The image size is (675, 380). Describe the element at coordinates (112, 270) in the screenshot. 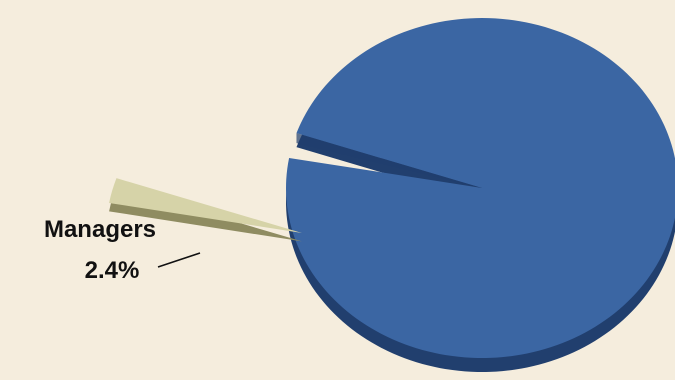

I see `slice-label-value: 2.4%` at that location.